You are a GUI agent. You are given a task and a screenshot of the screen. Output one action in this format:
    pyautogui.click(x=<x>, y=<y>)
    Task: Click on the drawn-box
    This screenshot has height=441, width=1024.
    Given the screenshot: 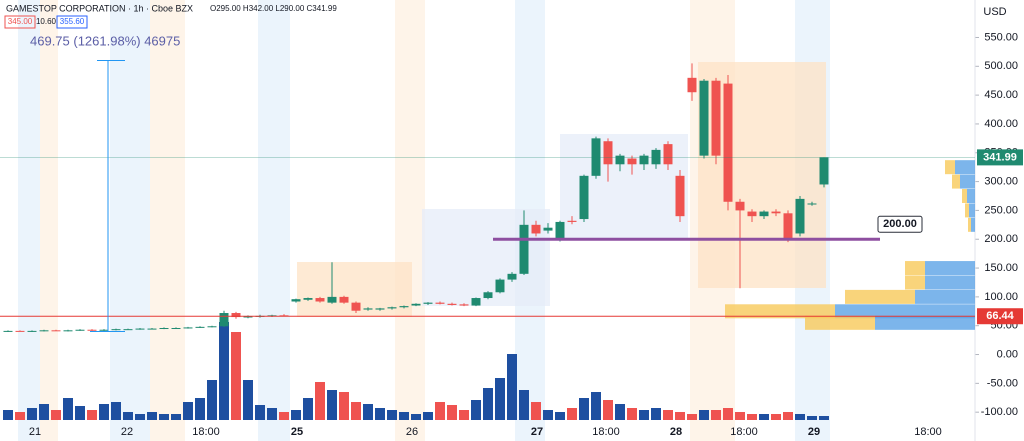 What is the action you would take?
    pyautogui.click(x=486, y=257)
    